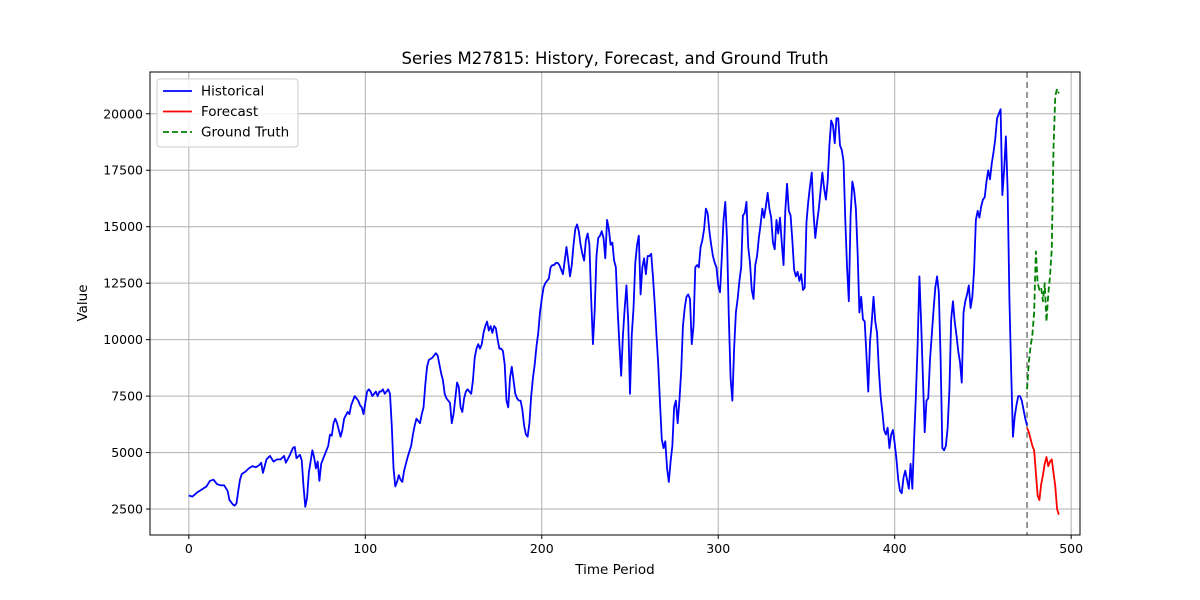 This screenshot has width=1200, height=600. I want to click on y-tick-label: 10000, so click(123, 339).